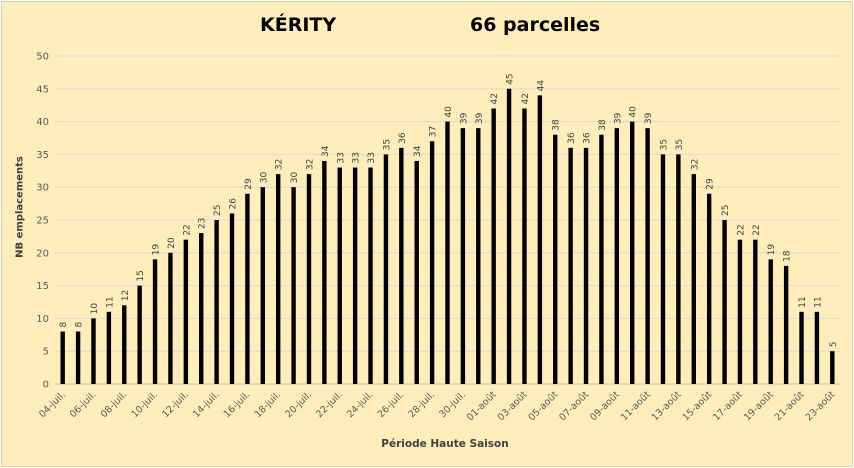 Image resolution: width=854 pixels, height=468 pixels. What do you see at coordinates (42, 155) in the screenshot?
I see `y-tick-label: 35` at bounding box center [42, 155].